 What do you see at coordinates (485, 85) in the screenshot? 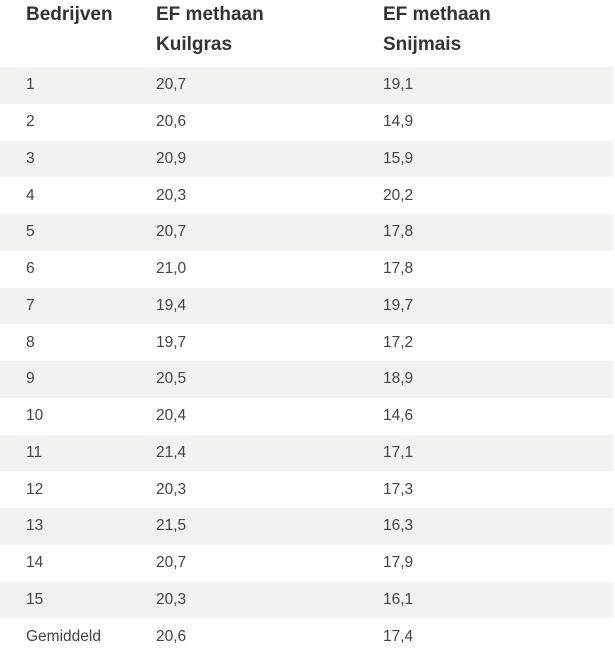
I see `cell-snijmais: 19,1` at bounding box center [485, 85].